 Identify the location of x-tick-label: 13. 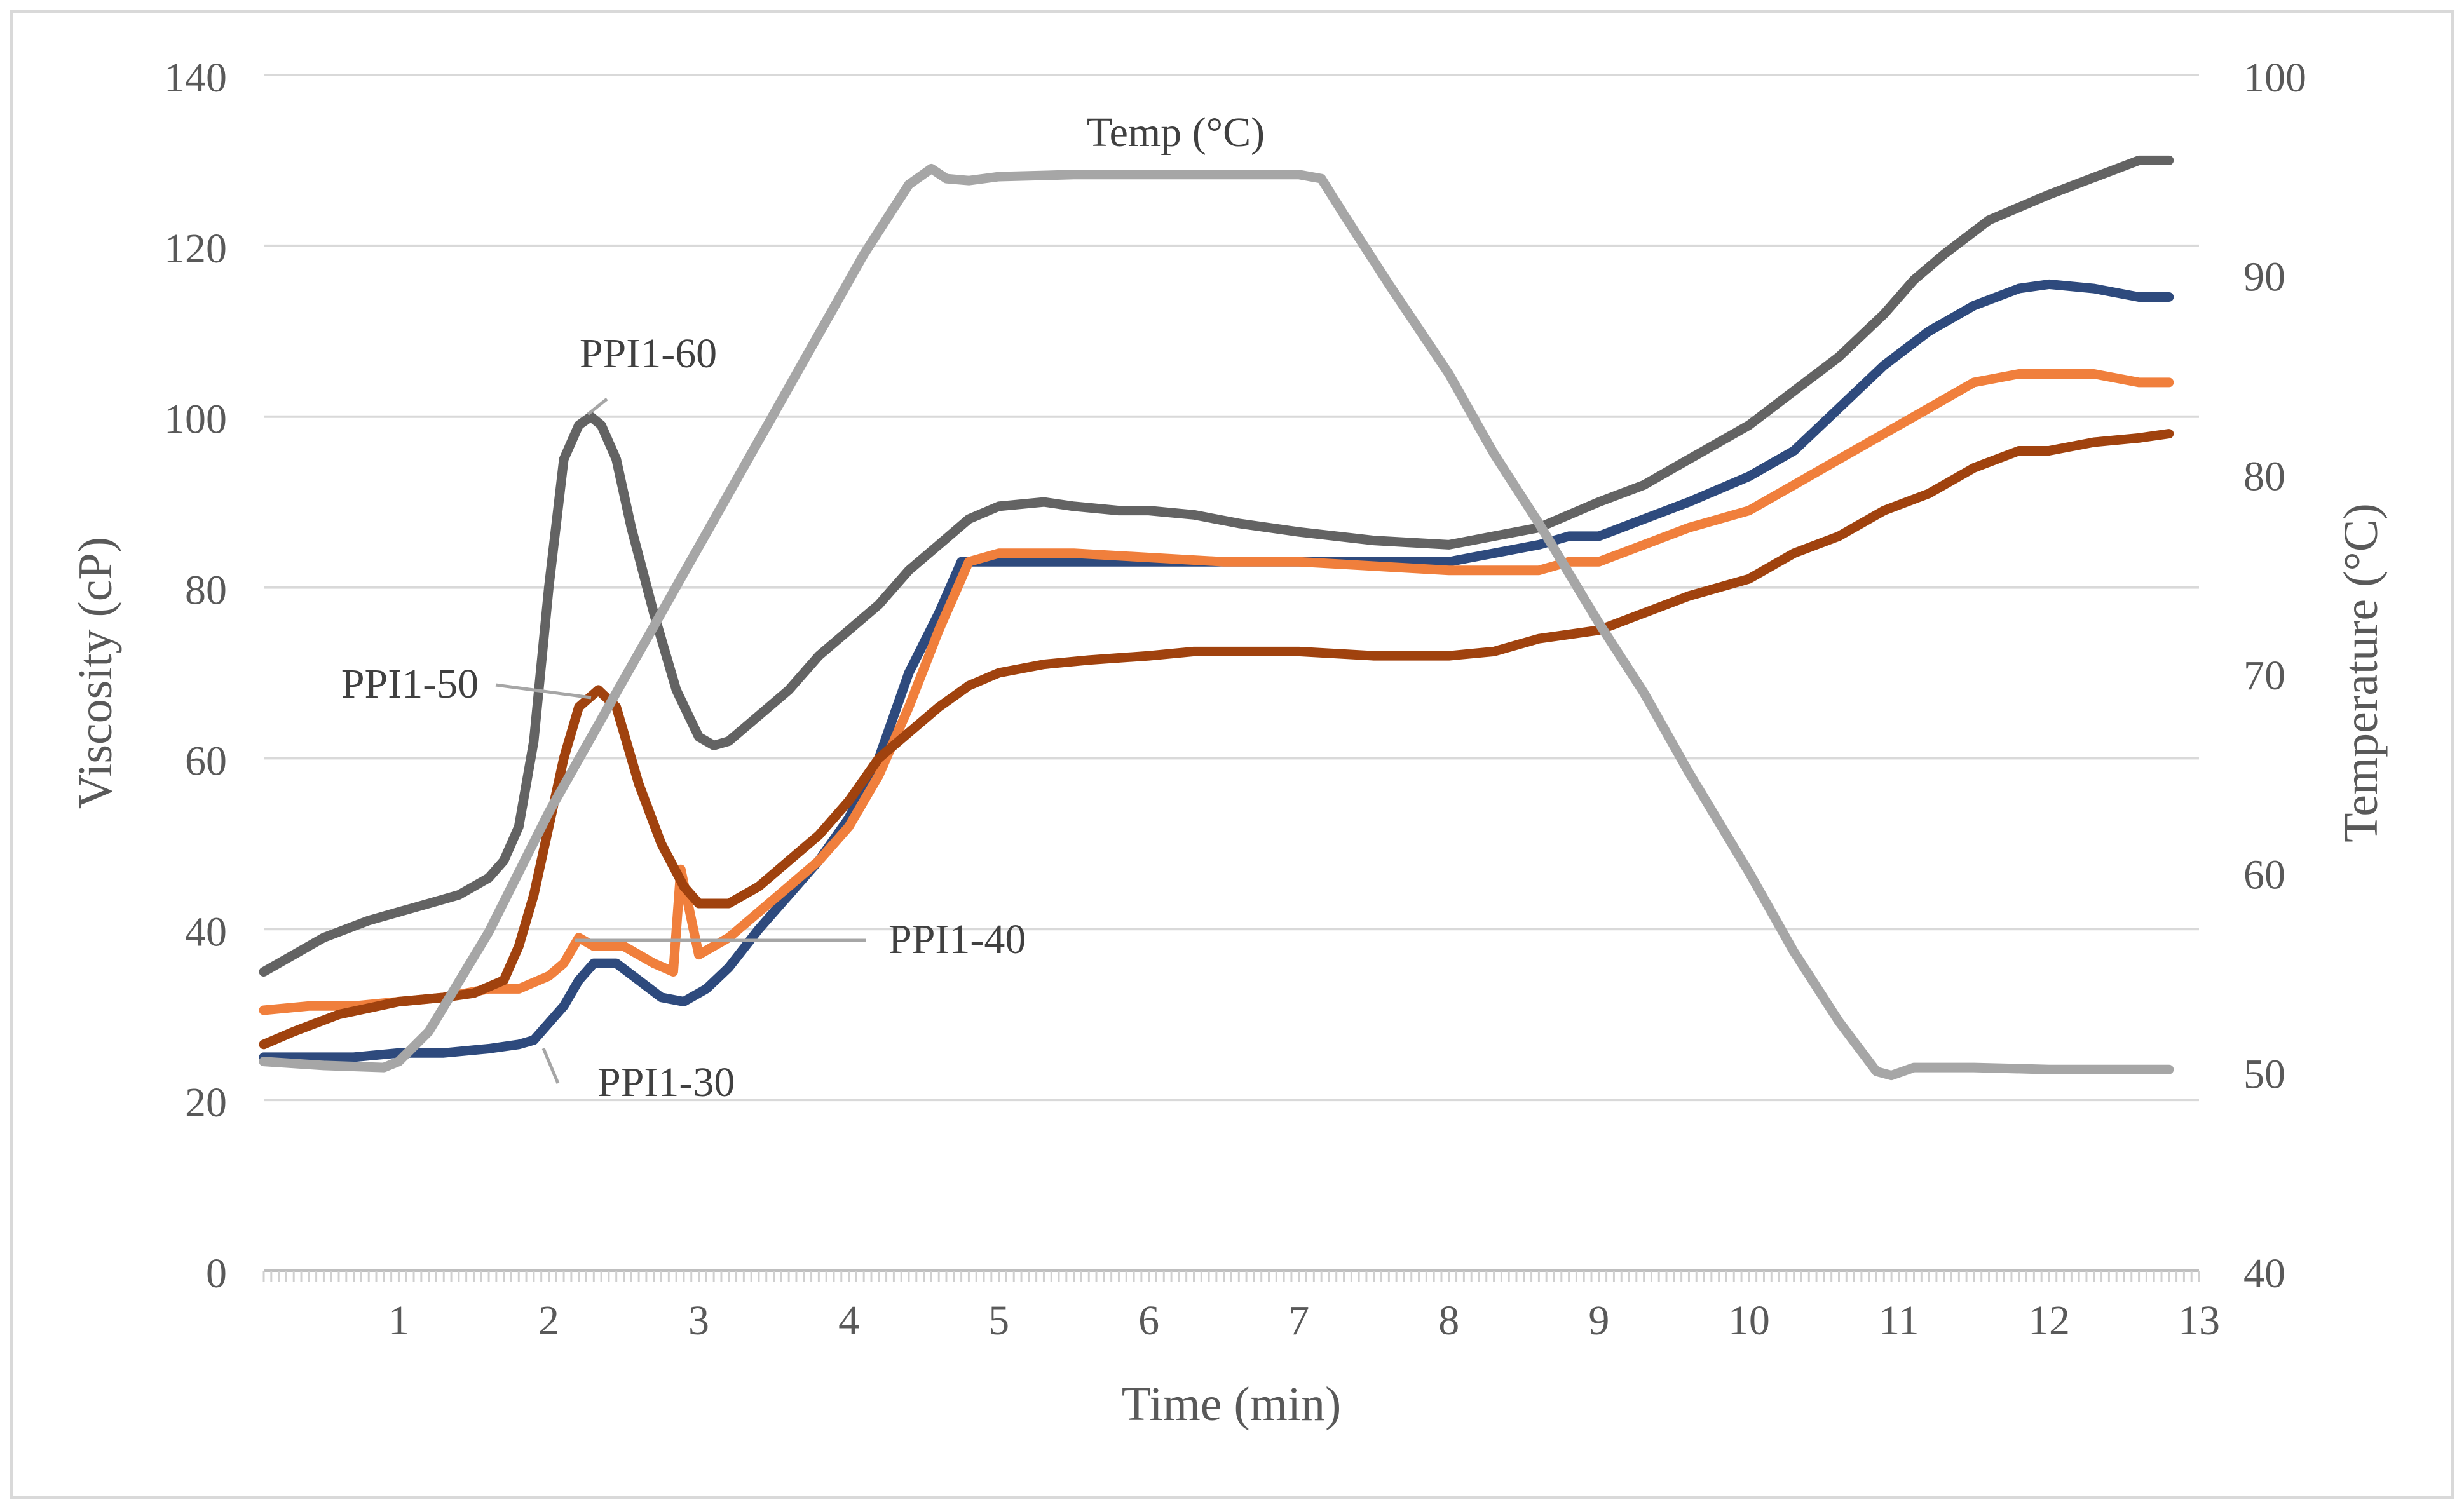
(2199, 1321).